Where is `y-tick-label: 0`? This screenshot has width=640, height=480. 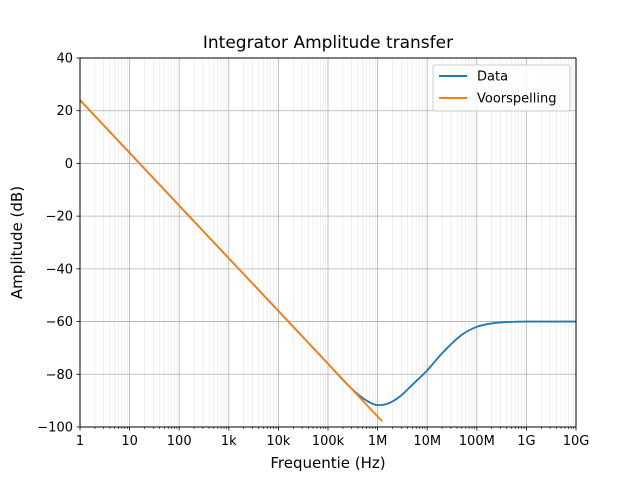 y-tick-label: 0 is located at coordinates (69, 164).